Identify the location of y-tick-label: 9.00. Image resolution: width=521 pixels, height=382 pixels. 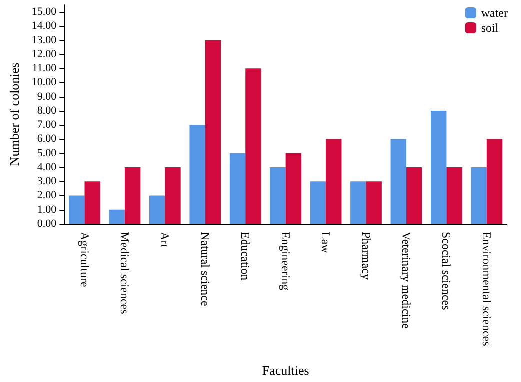
(47, 96).